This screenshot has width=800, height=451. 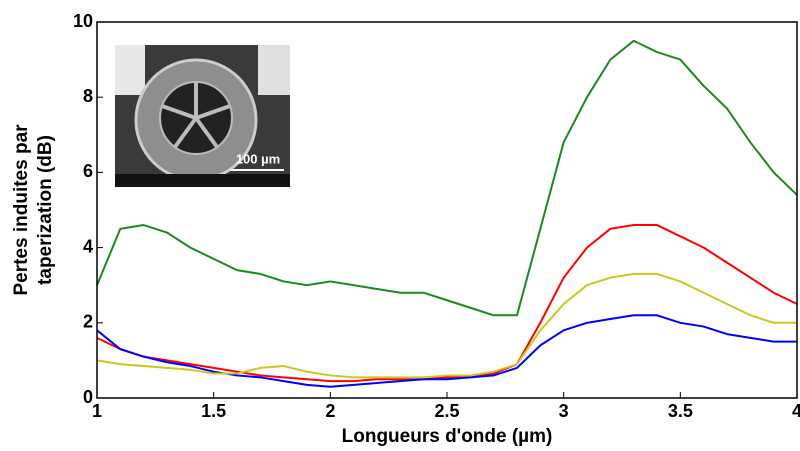 I want to click on y-tick-label: 4, so click(x=88, y=246).